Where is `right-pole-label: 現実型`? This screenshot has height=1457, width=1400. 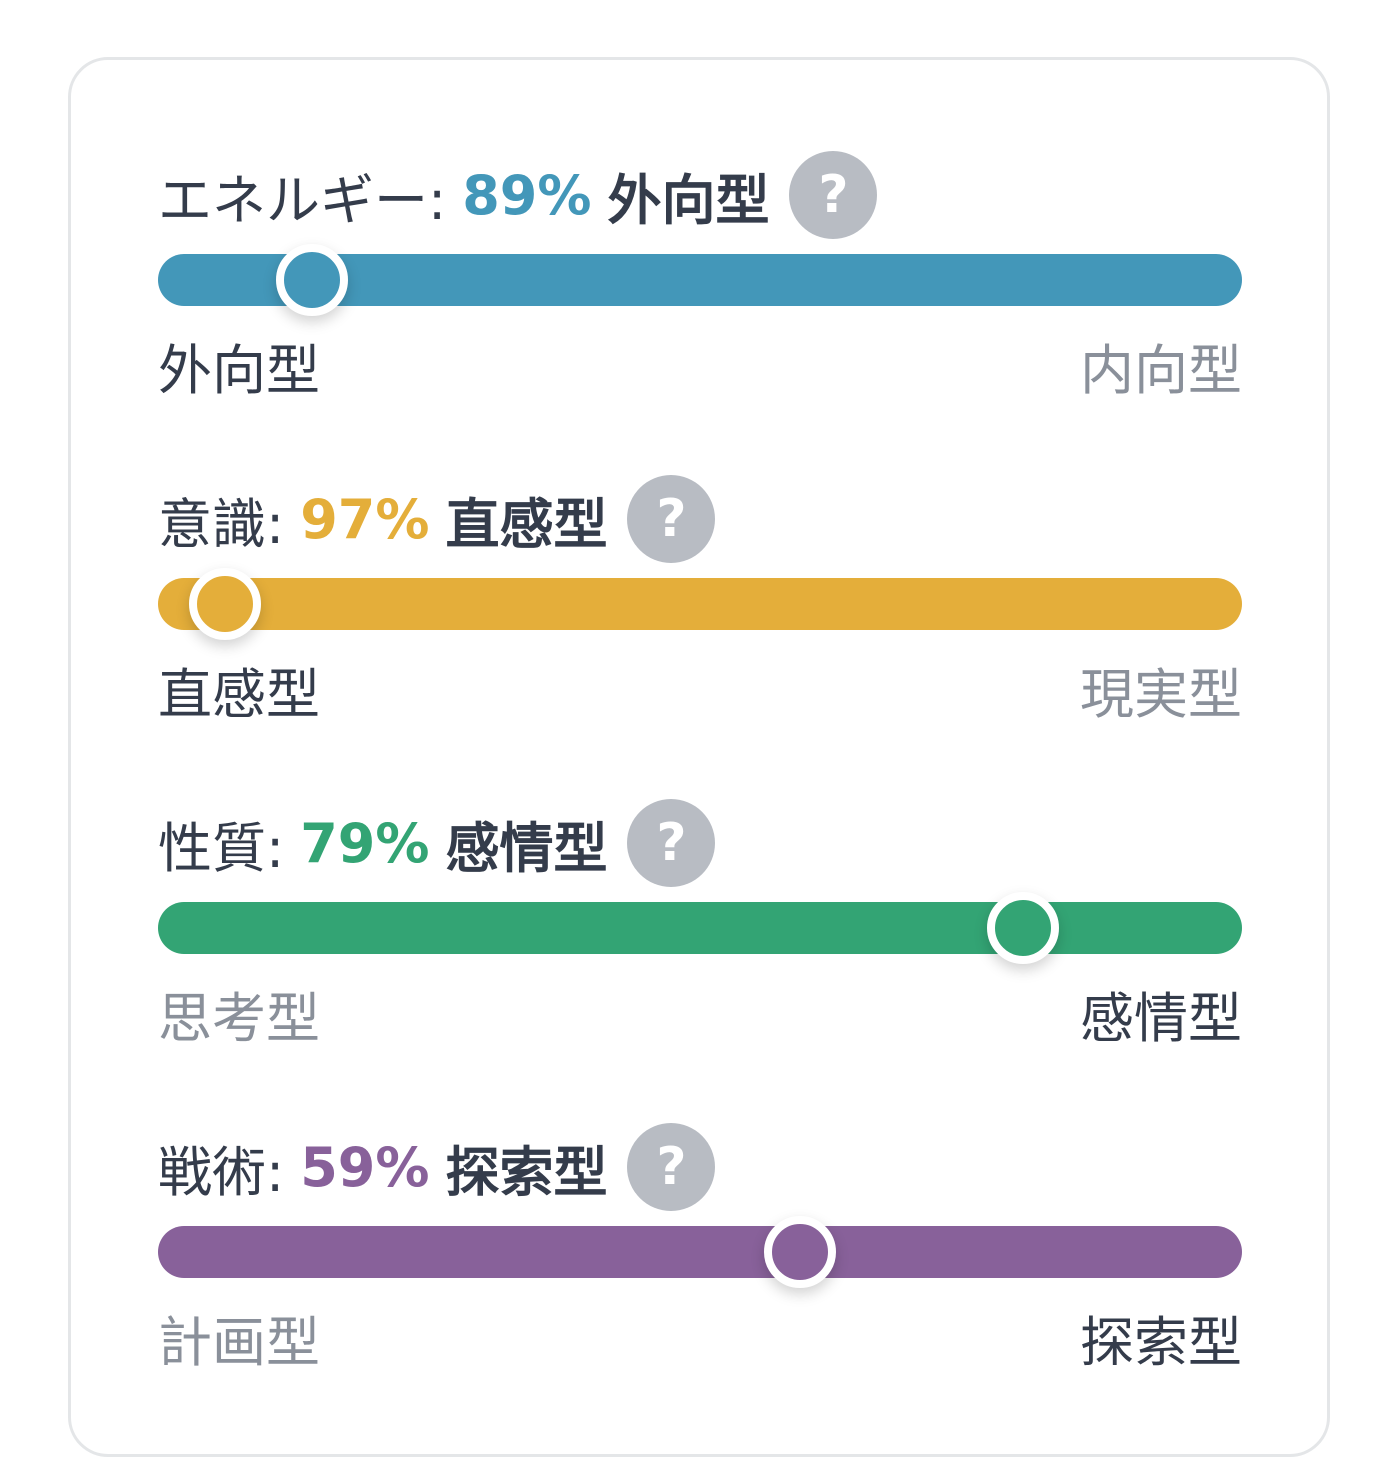
right-pole-label: 現実型 is located at coordinates (1161, 694).